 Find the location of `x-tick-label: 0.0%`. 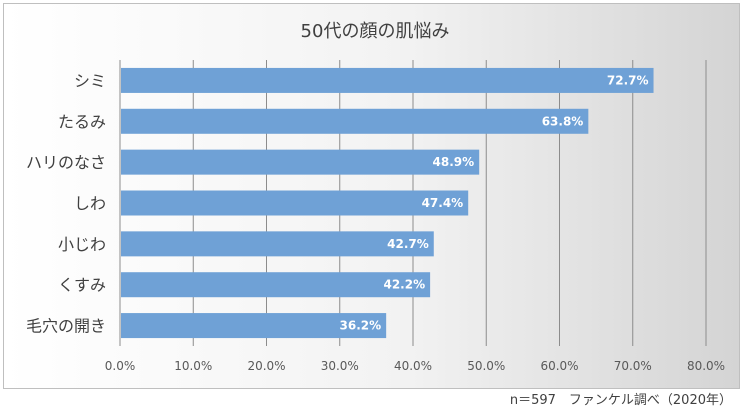

x-tick-label: 0.0% is located at coordinates (120, 366).